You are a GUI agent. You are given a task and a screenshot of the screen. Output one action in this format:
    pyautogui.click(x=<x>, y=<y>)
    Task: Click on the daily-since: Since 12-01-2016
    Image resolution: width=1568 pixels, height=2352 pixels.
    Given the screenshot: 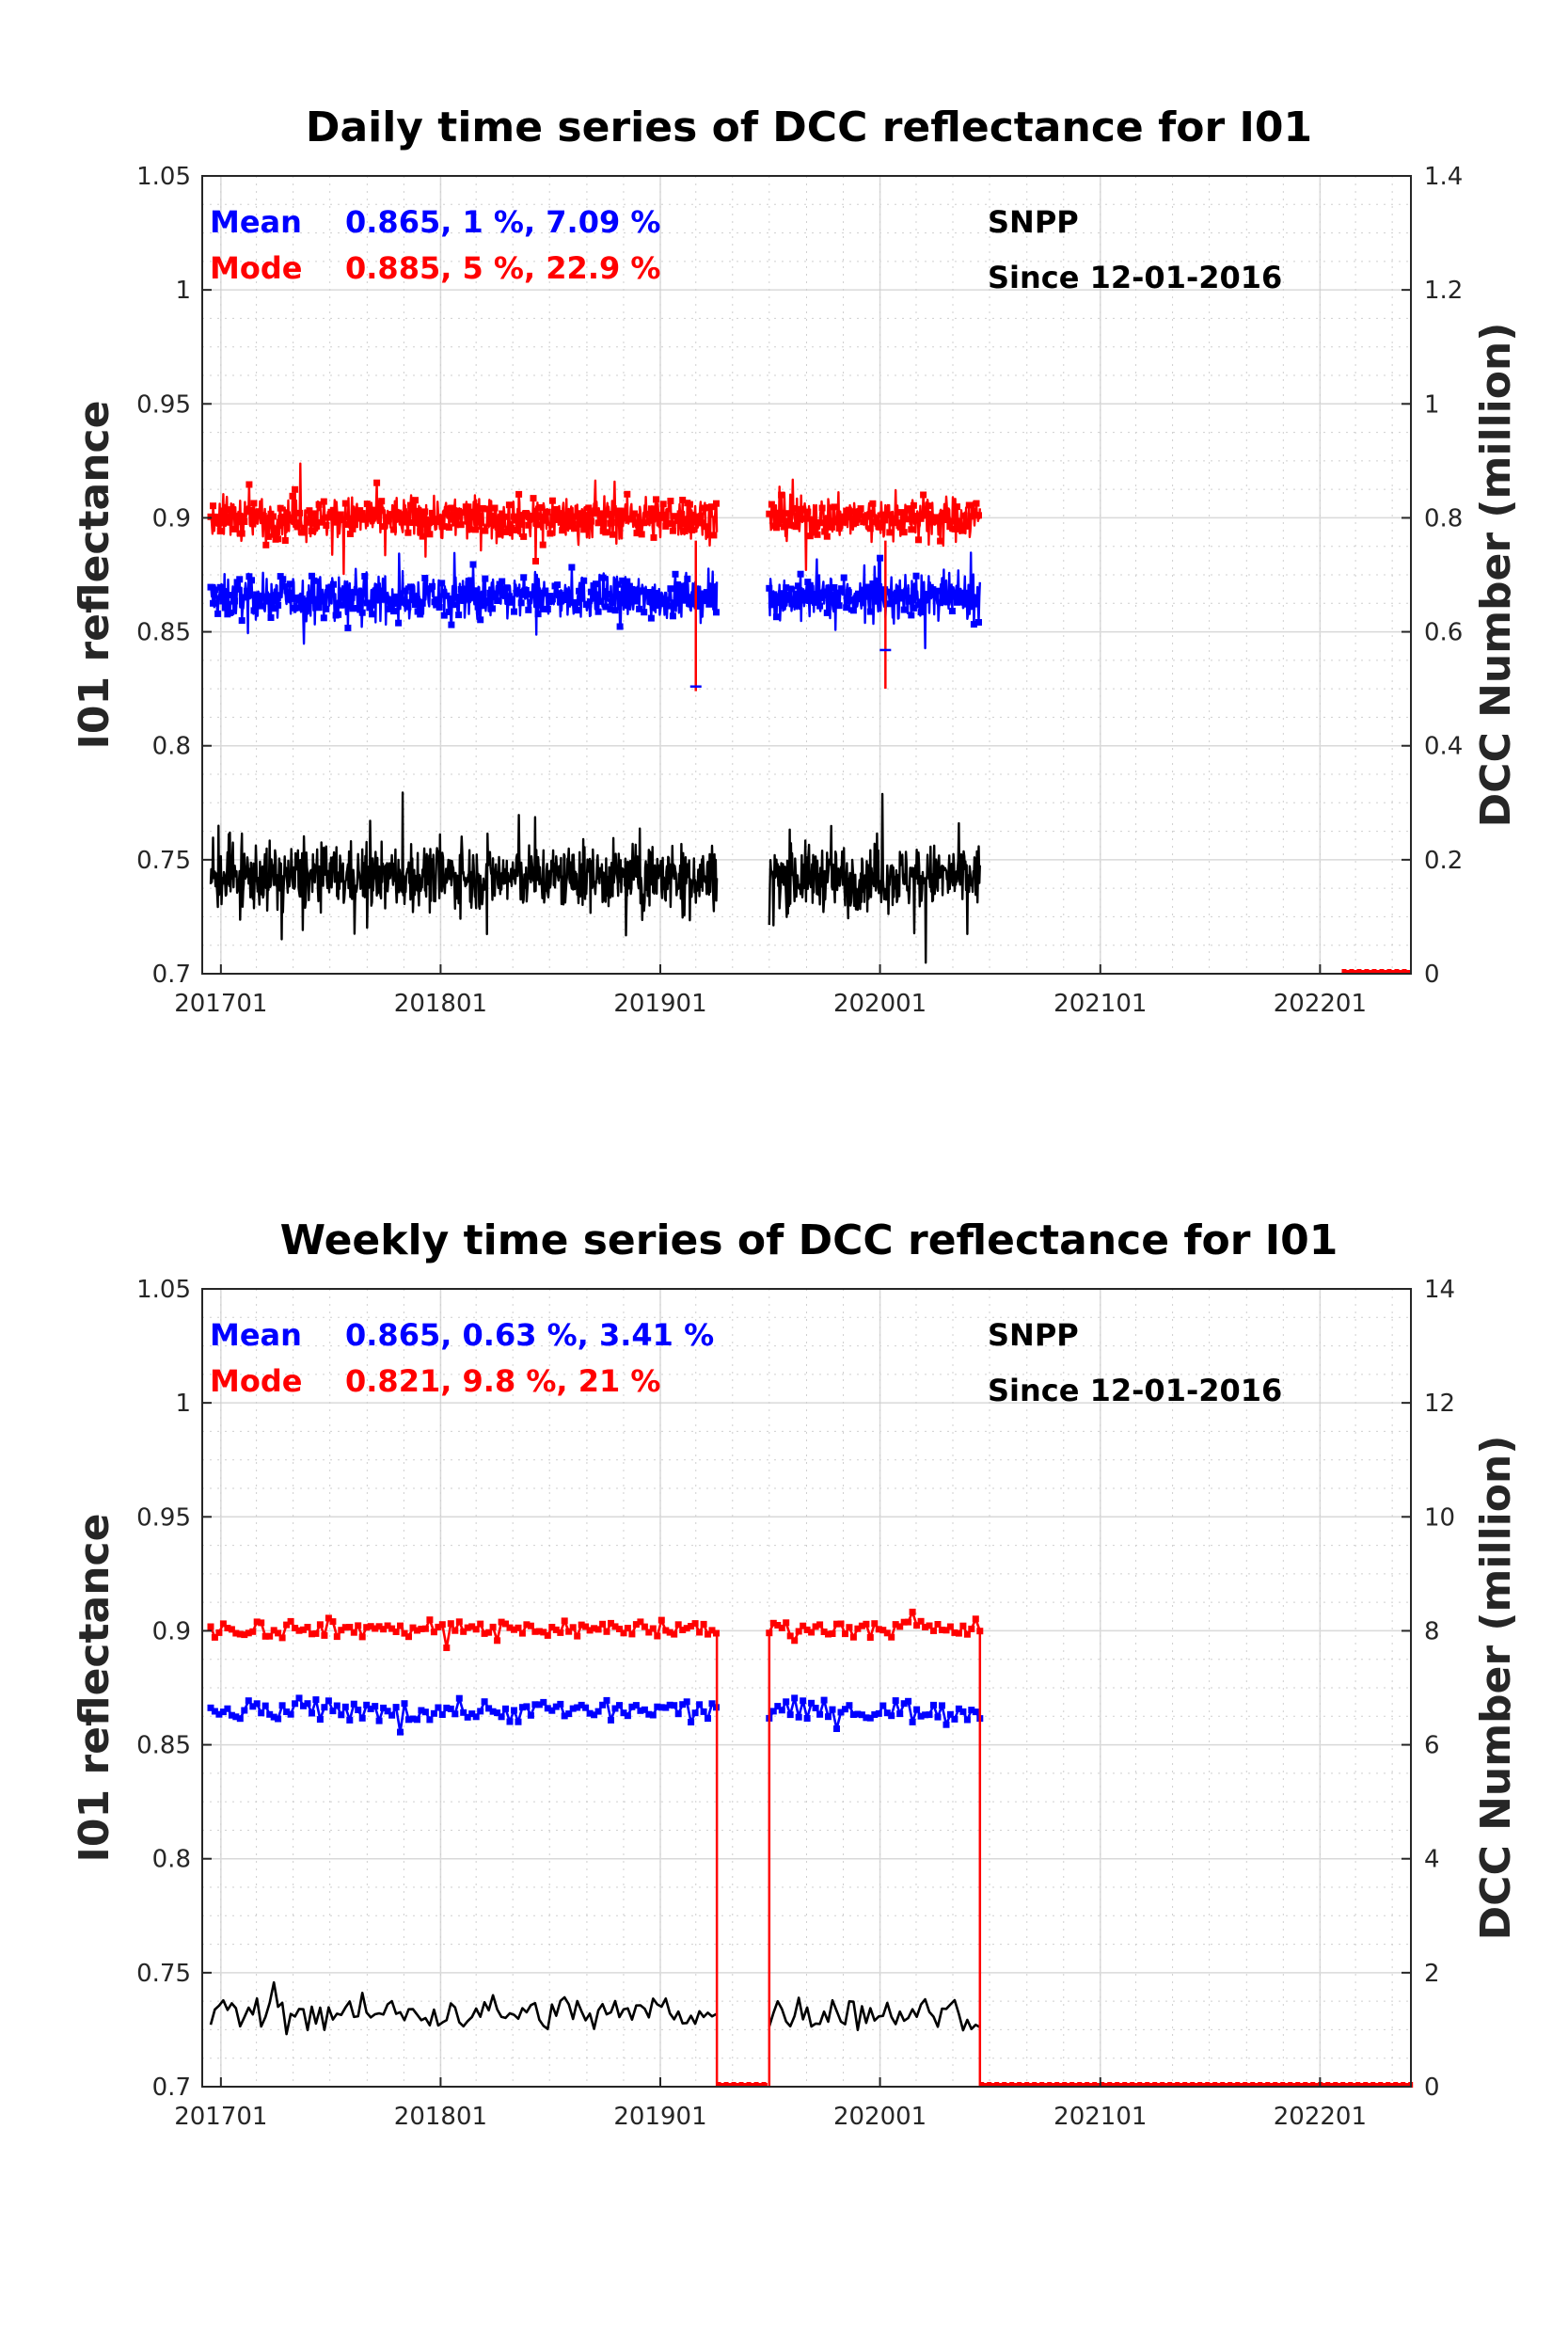 What is the action you would take?
    pyautogui.click(x=1135, y=277)
    